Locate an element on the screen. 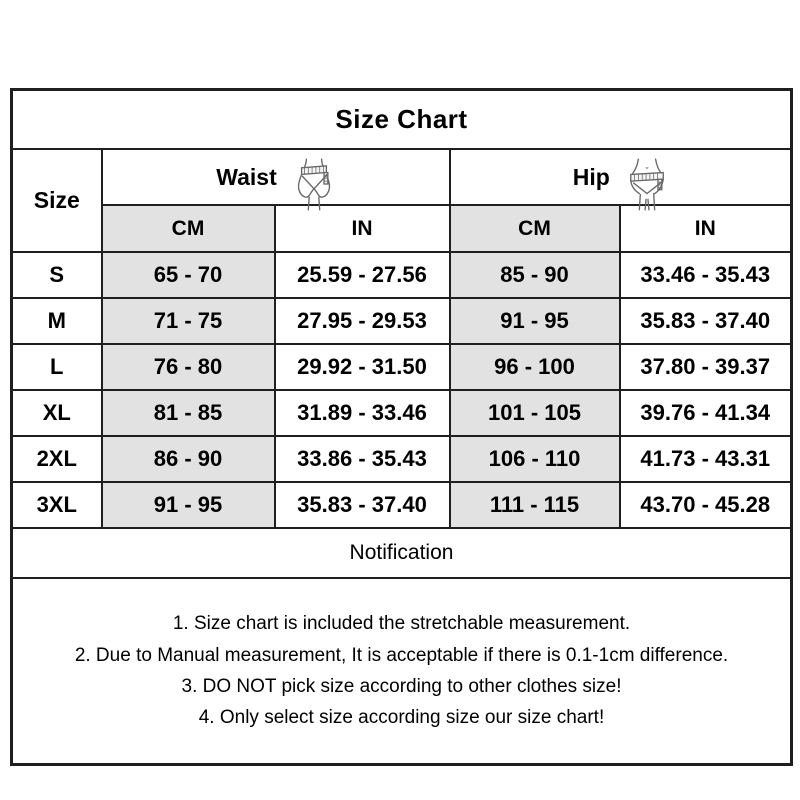  page-title: Size Chart is located at coordinates (401, 119).